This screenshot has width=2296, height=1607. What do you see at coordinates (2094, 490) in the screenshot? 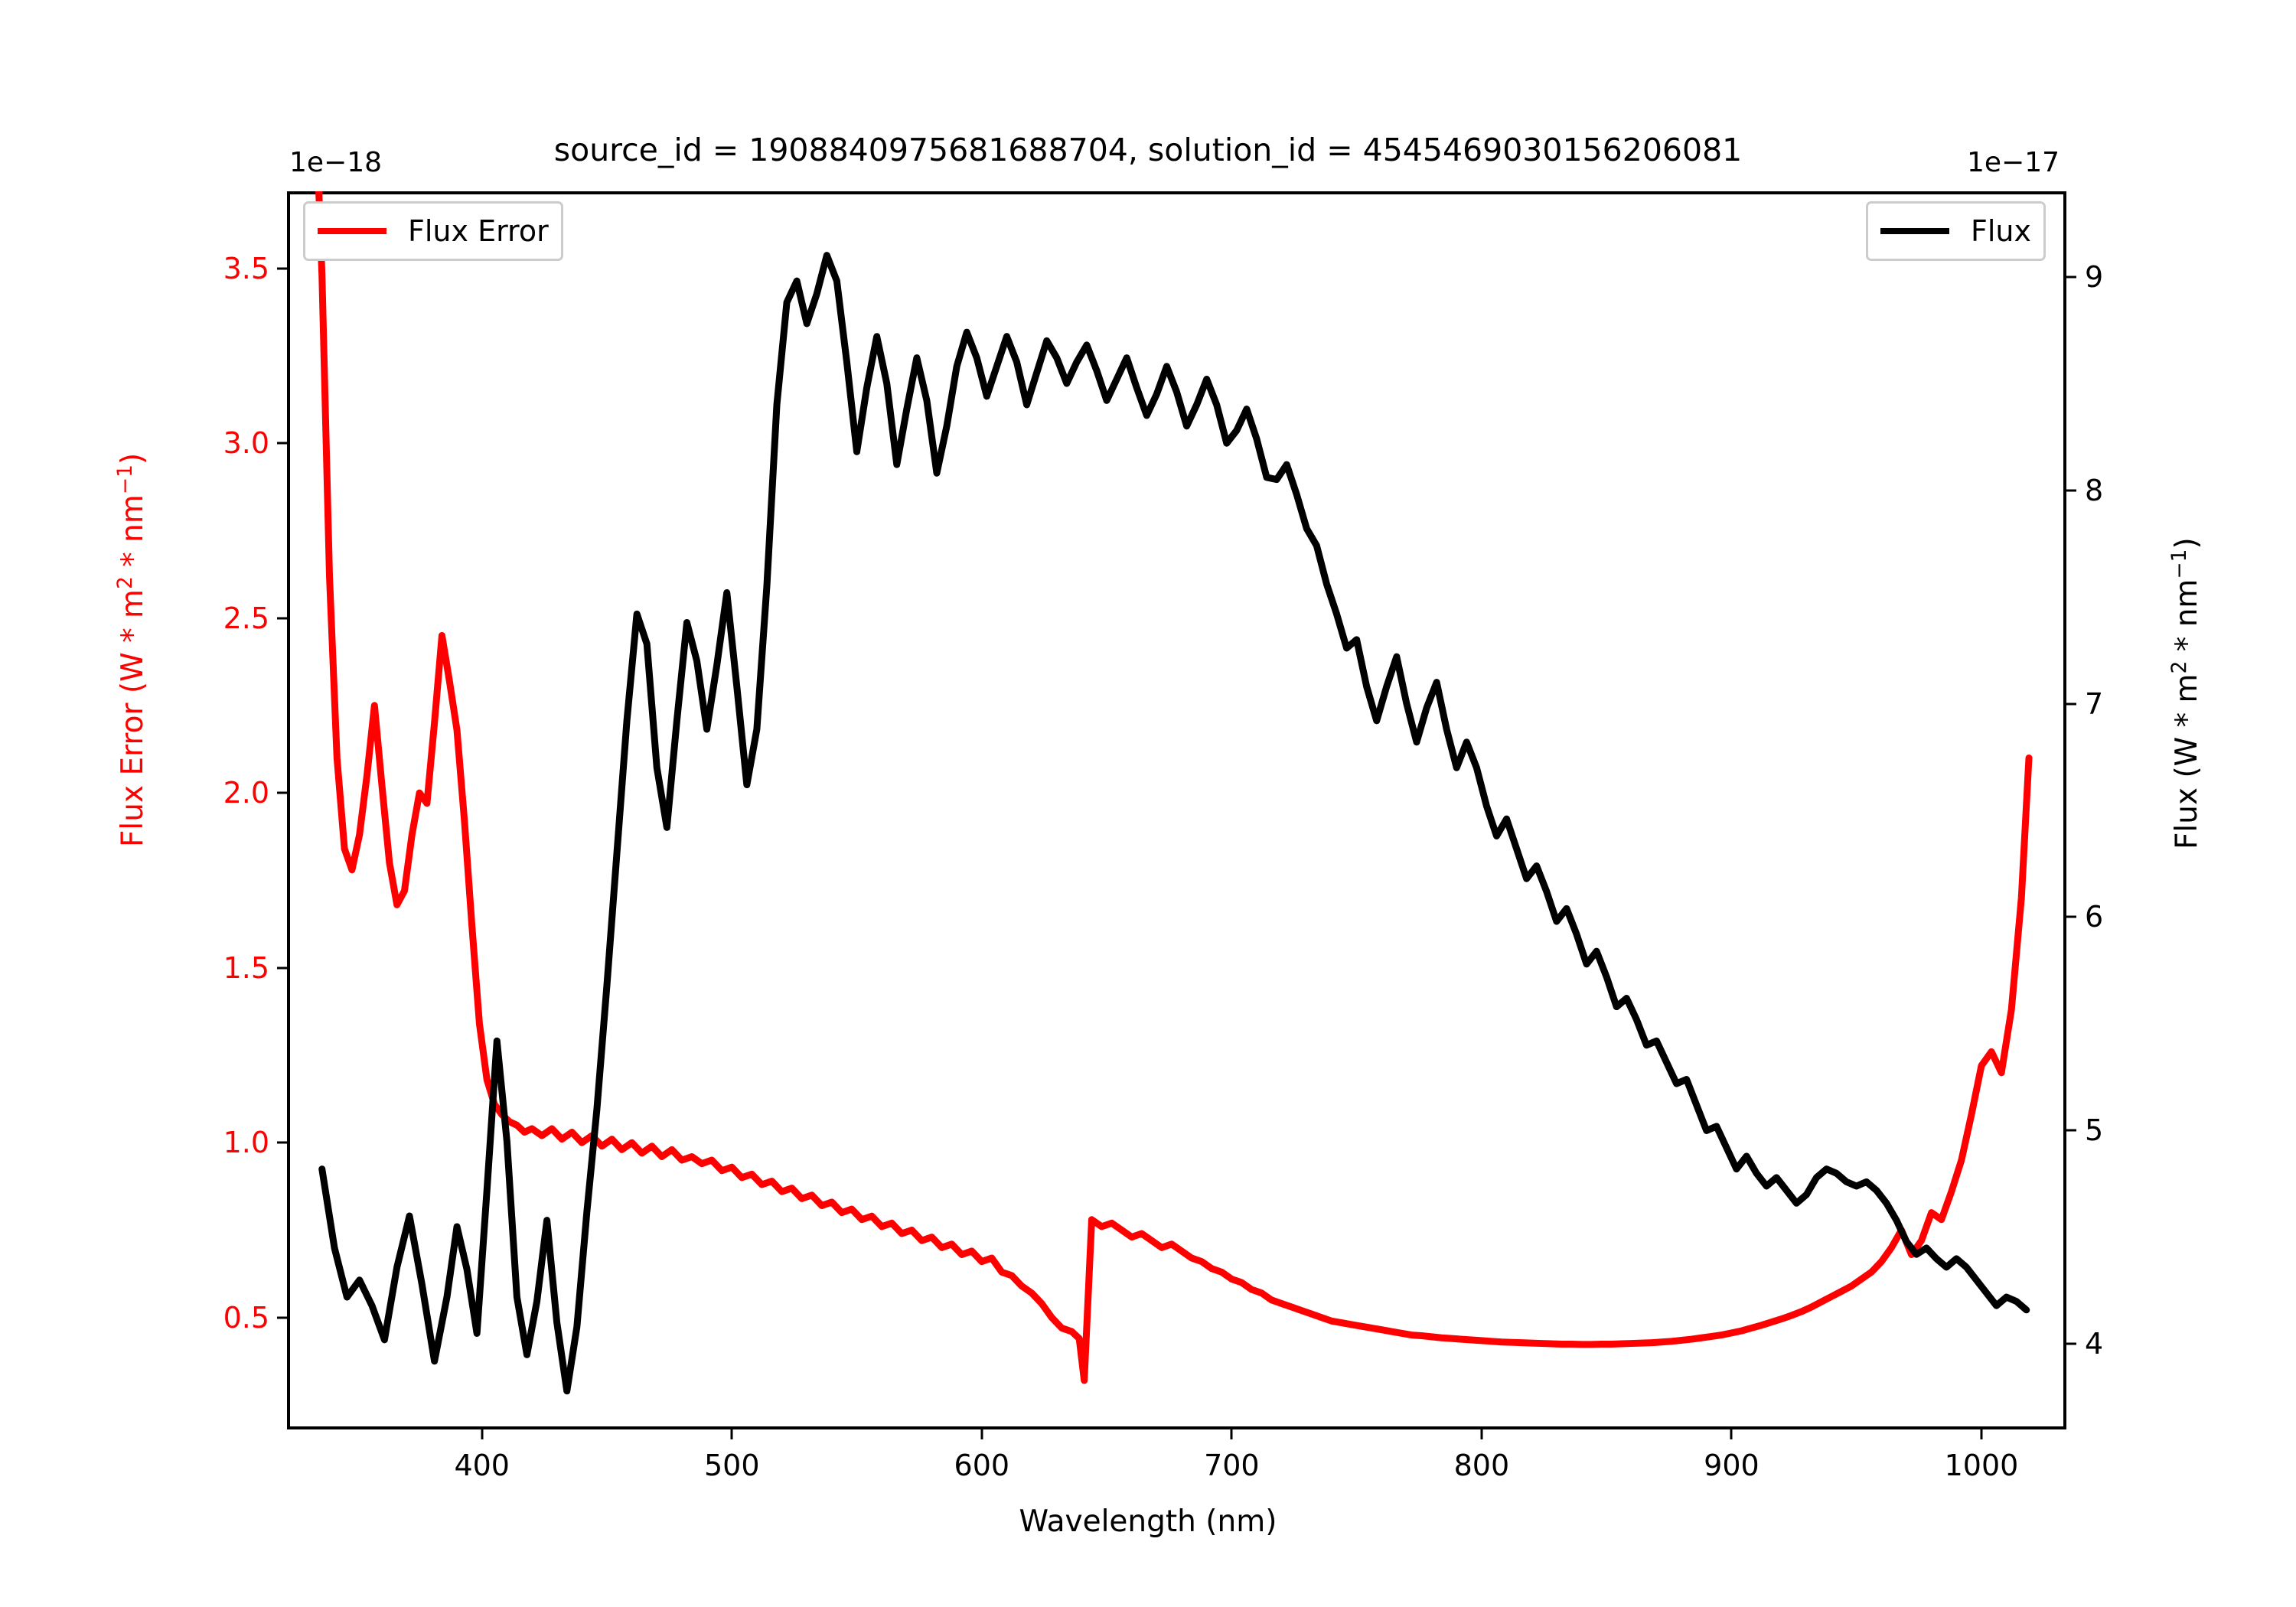
I see `y-tick-label-right: 8` at bounding box center [2094, 490].